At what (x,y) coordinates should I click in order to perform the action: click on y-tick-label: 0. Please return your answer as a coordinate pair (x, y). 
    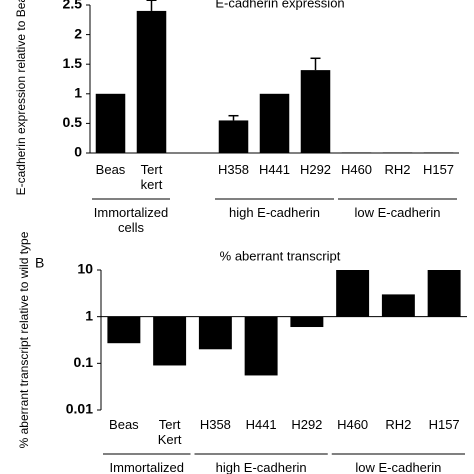
    Looking at the image, I should click on (78, 152).